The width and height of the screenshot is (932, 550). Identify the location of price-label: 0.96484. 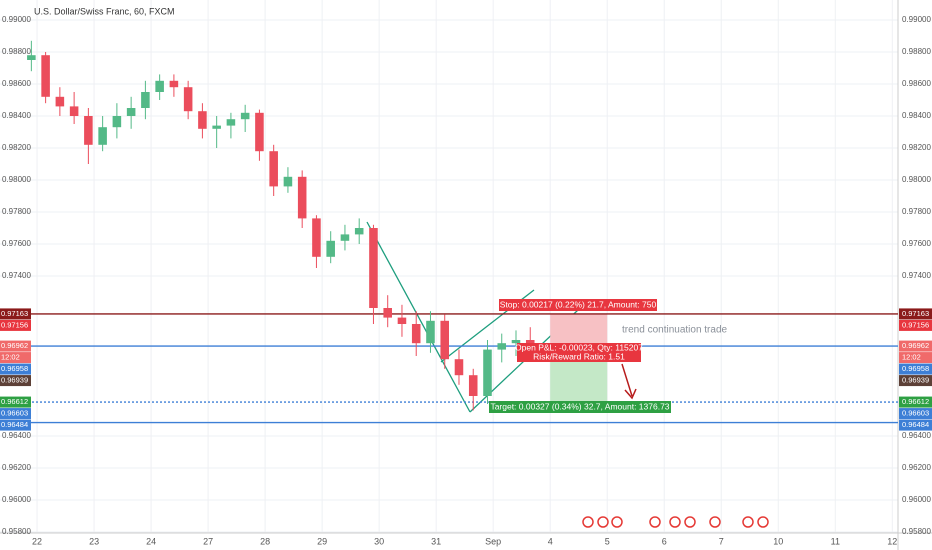
(14, 424).